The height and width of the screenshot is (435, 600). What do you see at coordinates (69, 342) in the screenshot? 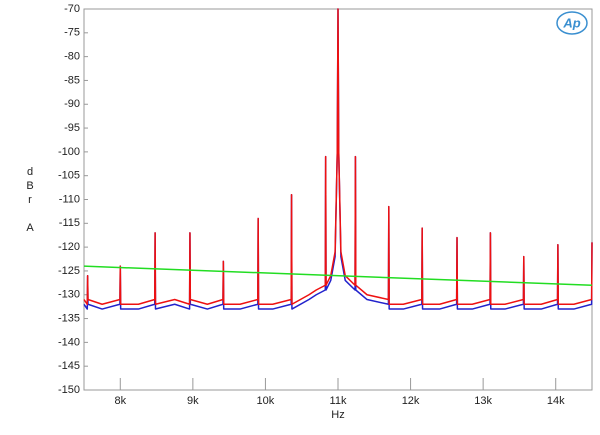
I see `y-tick-label: -140` at bounding box center [69, 342].